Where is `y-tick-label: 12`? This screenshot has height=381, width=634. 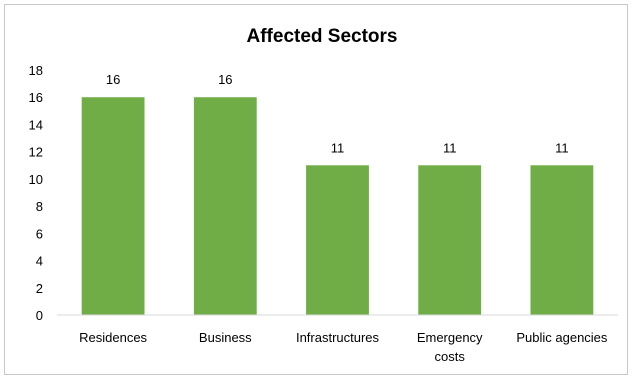
y-tick-label: 12 is located at coordinates (36, 152).